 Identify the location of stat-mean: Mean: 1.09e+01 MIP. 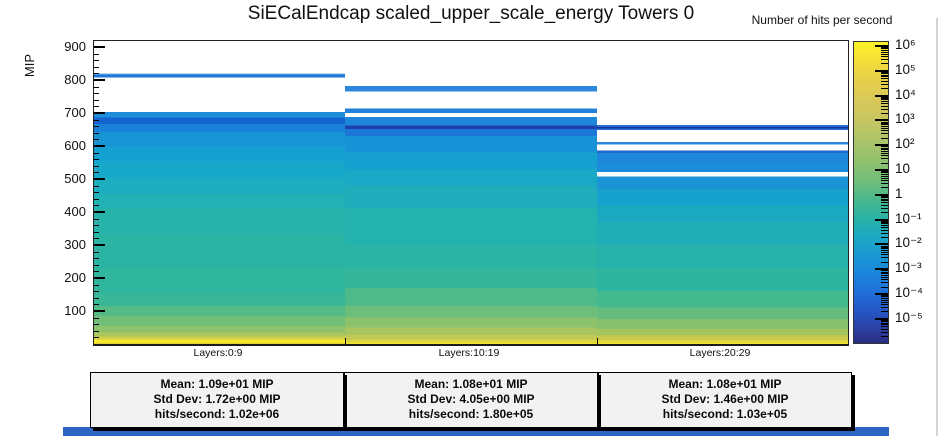
(217, 384).